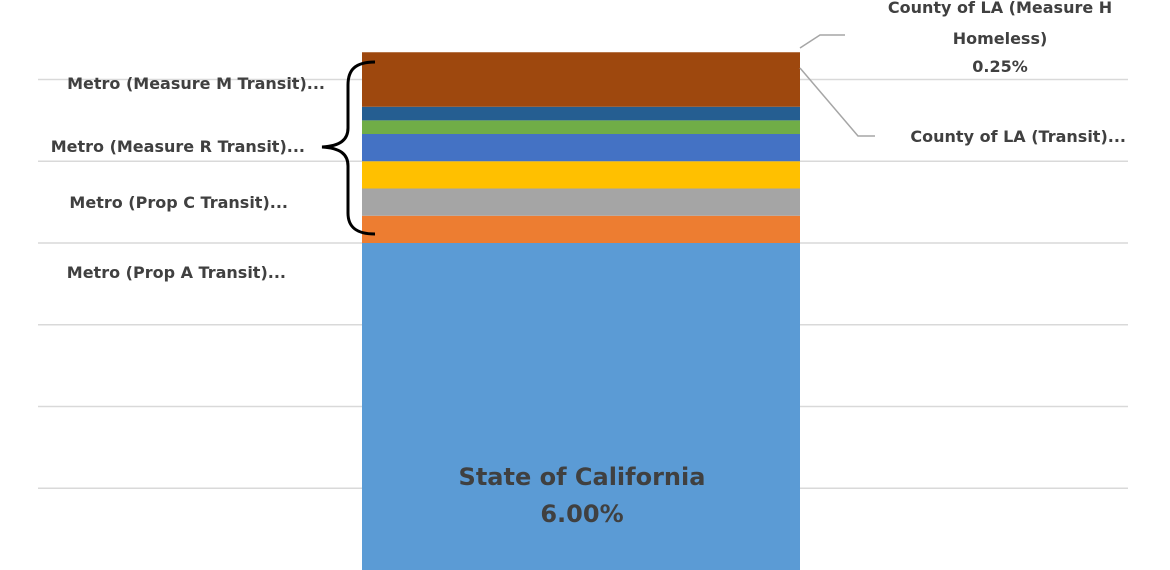 The width and height of the screenshot is (1170, 570). I want to click on metro-bracket, so click(348, 148).